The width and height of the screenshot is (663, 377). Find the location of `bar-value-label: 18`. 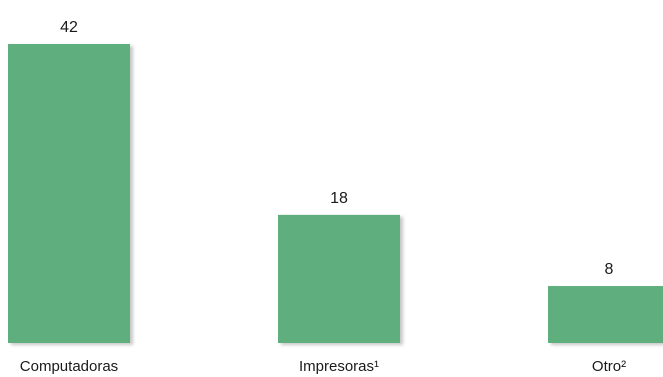

bar-value-label: 18 is located at coordinates (339, 198).